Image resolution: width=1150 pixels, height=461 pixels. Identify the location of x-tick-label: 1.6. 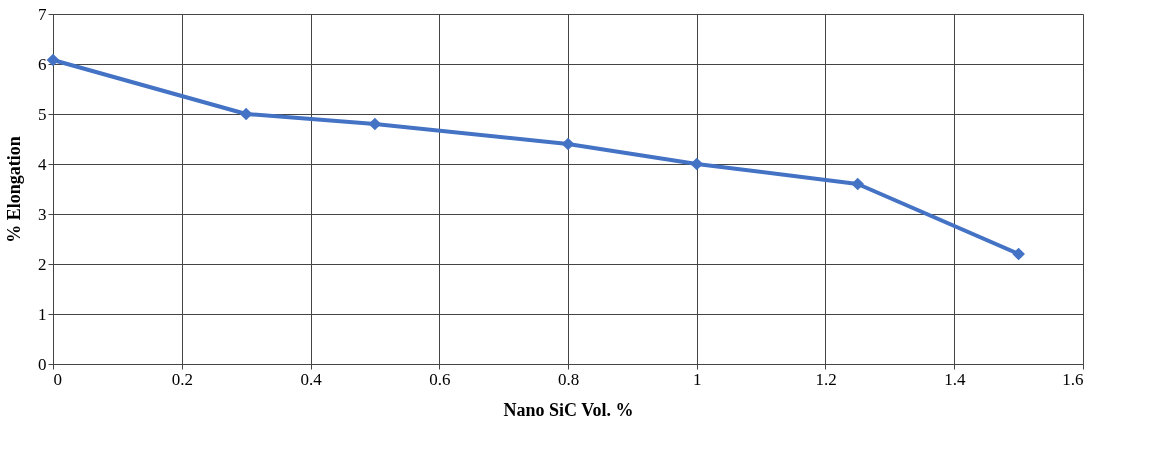
(1073, 379).